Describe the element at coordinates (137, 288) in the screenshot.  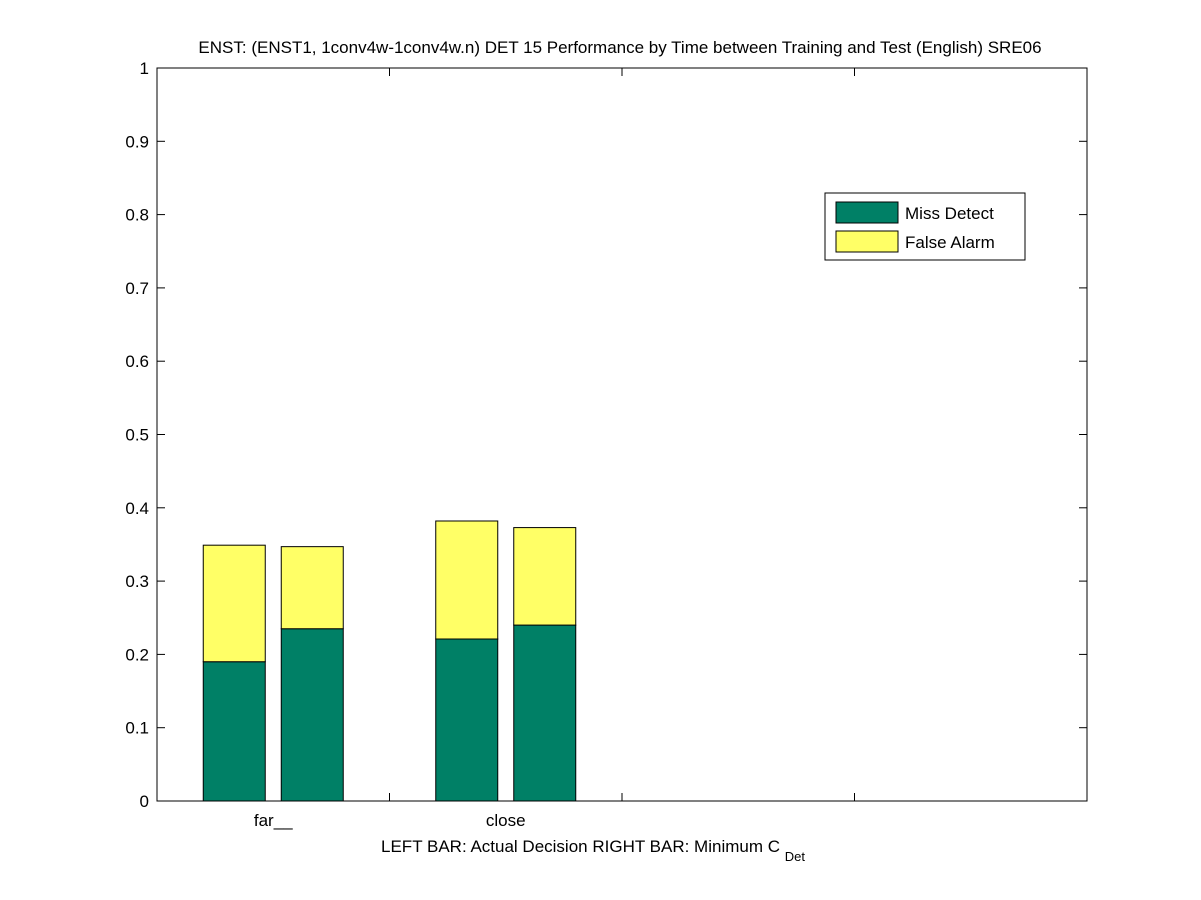
I see `y-tick-label: 0.7` at that location.